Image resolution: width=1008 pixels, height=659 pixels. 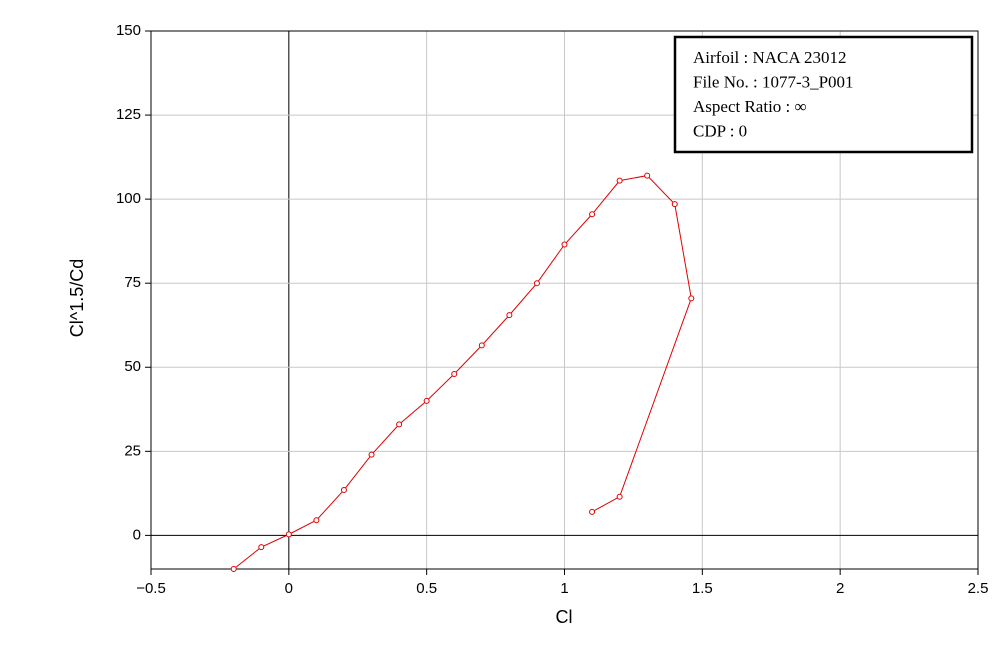 What do you see at coordinates (773, 81) in the screenshot?
I see `annotation: File No. : 1077-3_P001` at bounding box center [773, 81].